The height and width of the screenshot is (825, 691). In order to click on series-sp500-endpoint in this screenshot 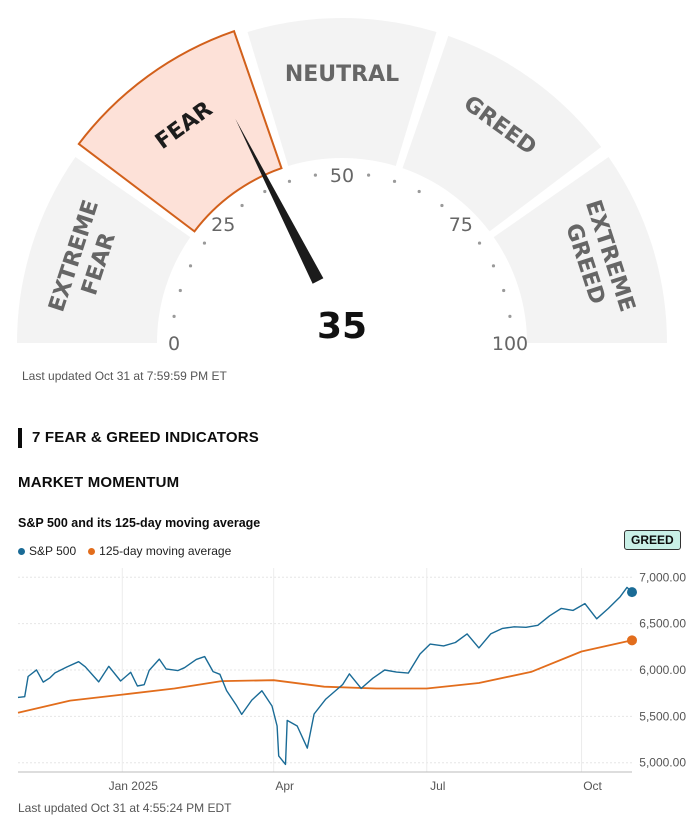, I will do `click(632, 592)`.